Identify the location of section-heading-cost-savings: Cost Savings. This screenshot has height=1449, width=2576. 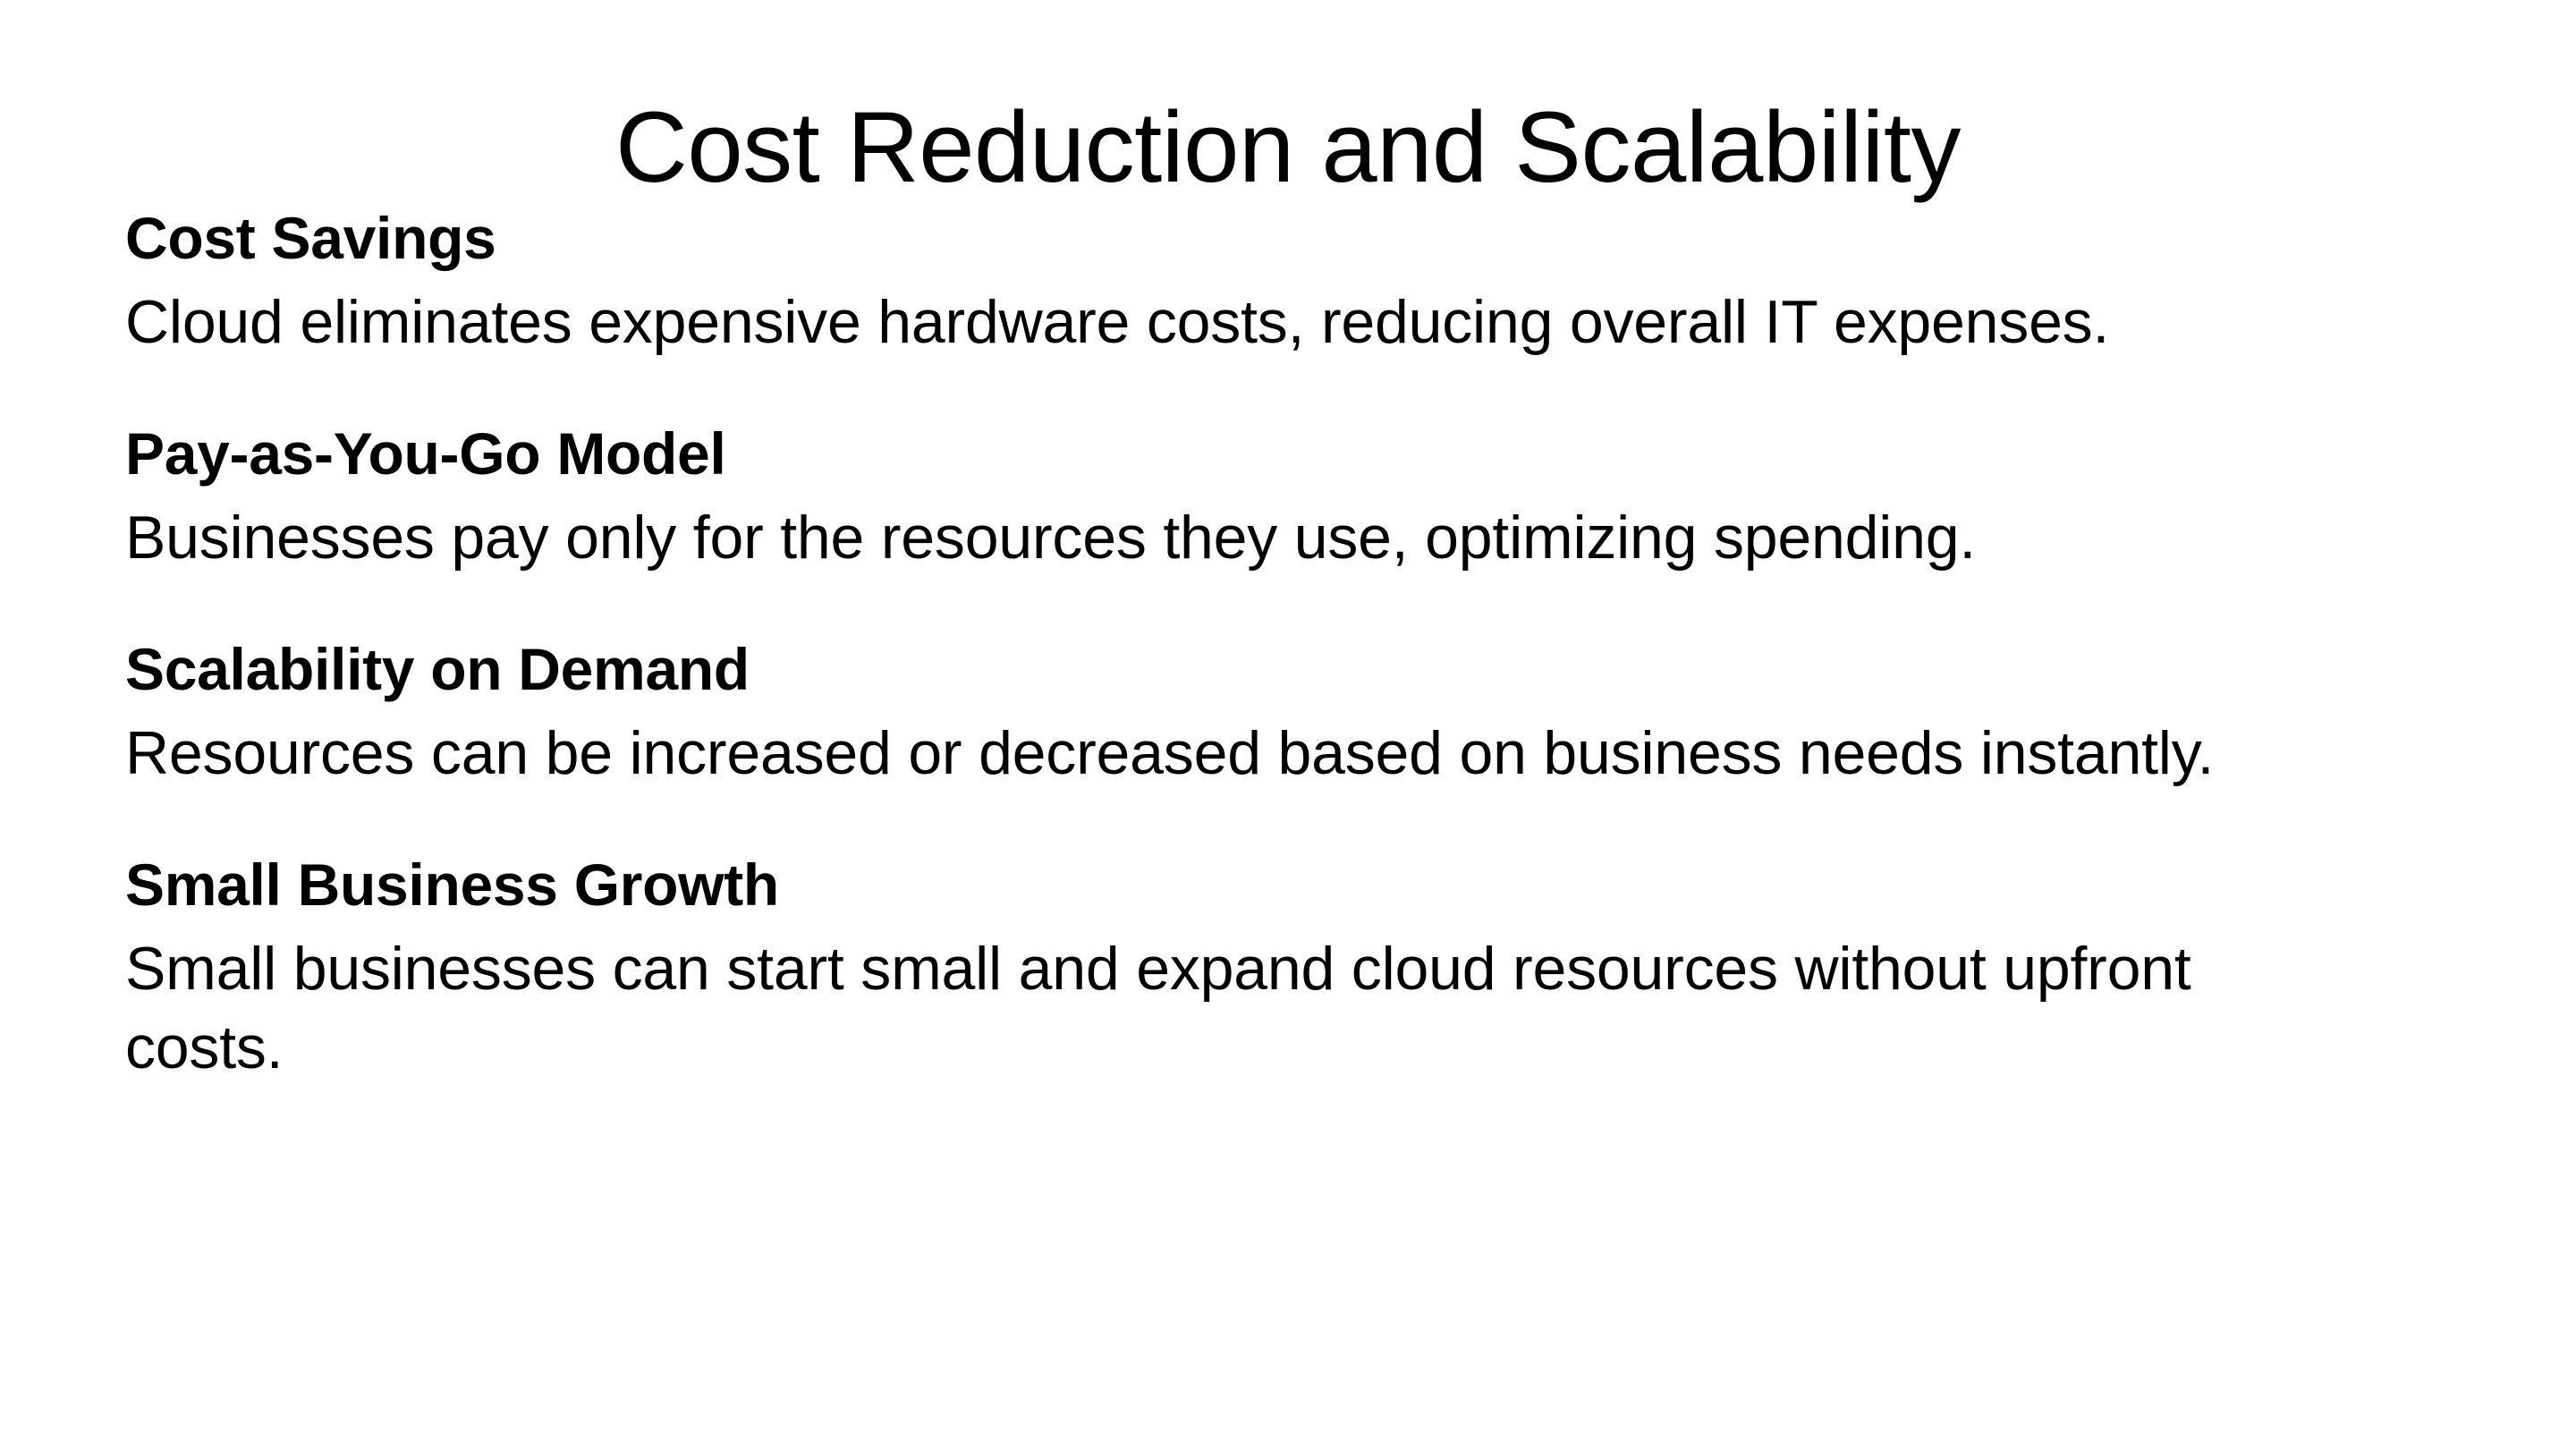
(310, 238).